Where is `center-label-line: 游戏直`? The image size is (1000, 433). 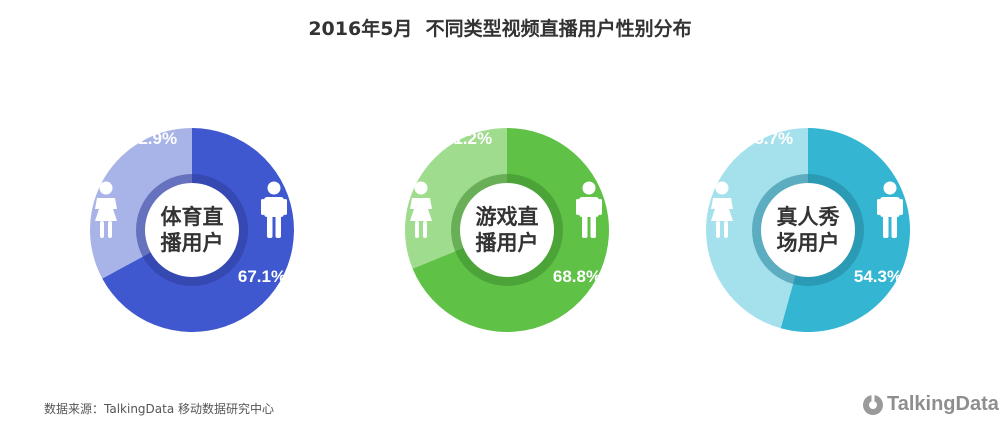
center-label-line: 游戏直 is located at coordinates (507, 217).